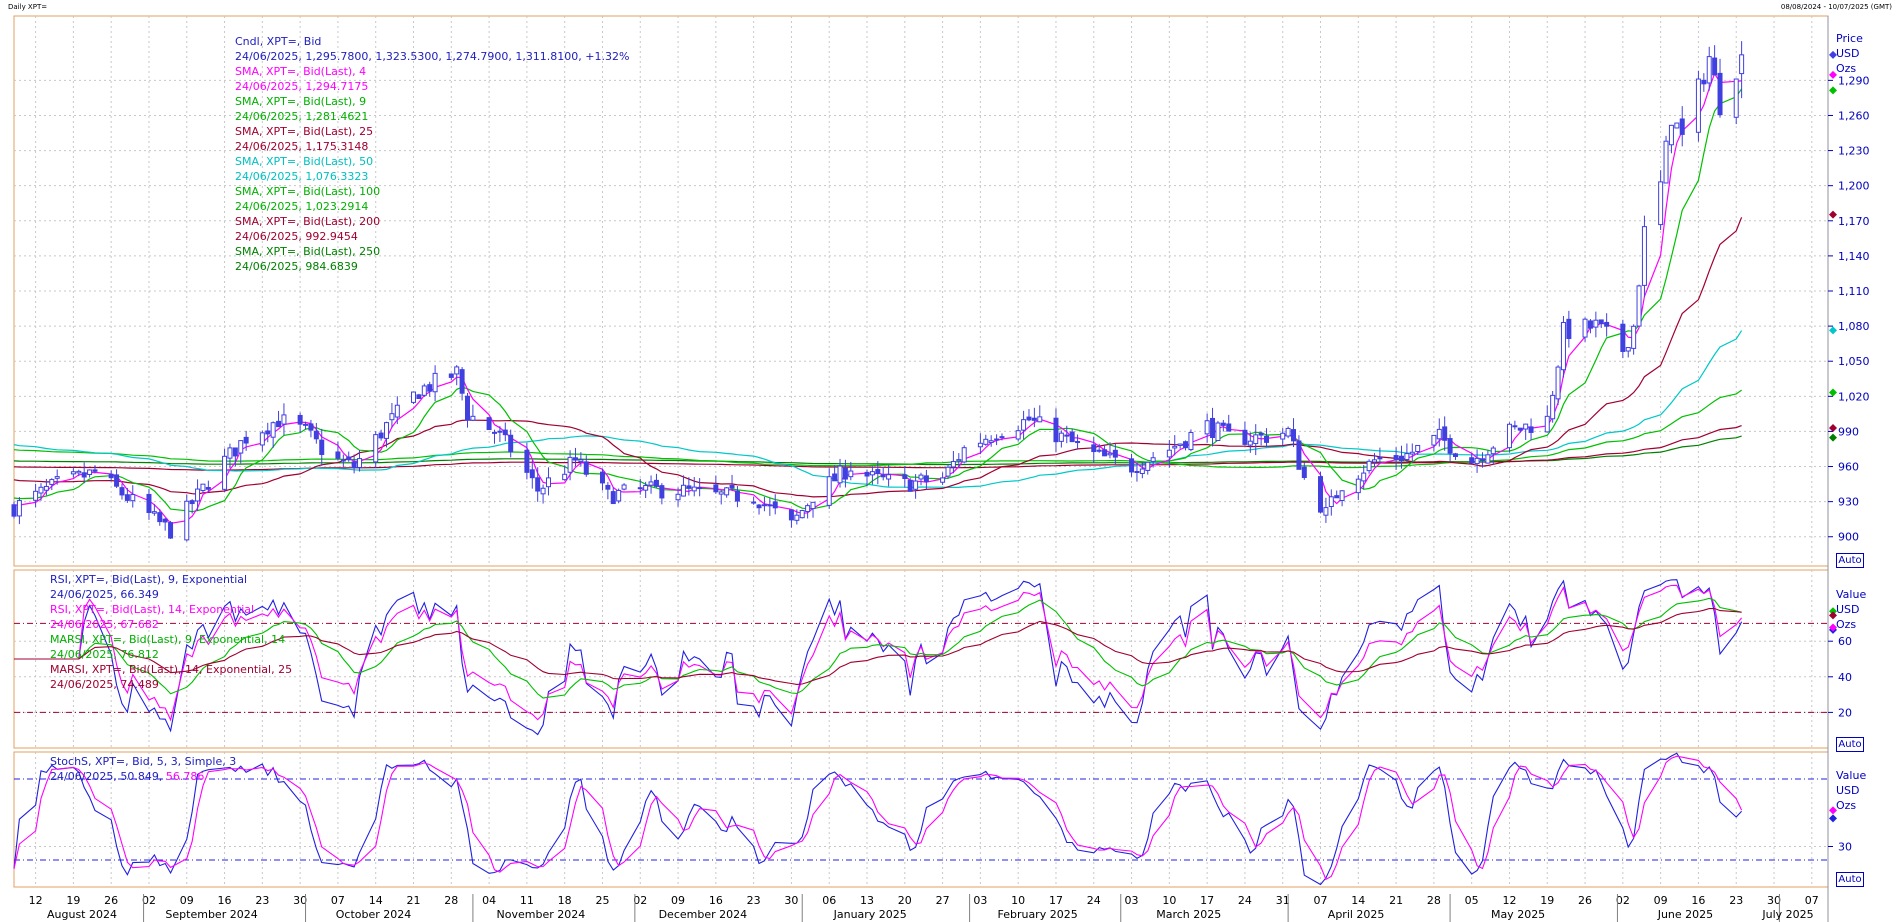 Image resolution: width=1898 pixels, height=922 pixels. What do you see at coordinates (1358, 900) in the screenshot?
I see `x-tick-label: 14` at bounding box center [1358, 900].